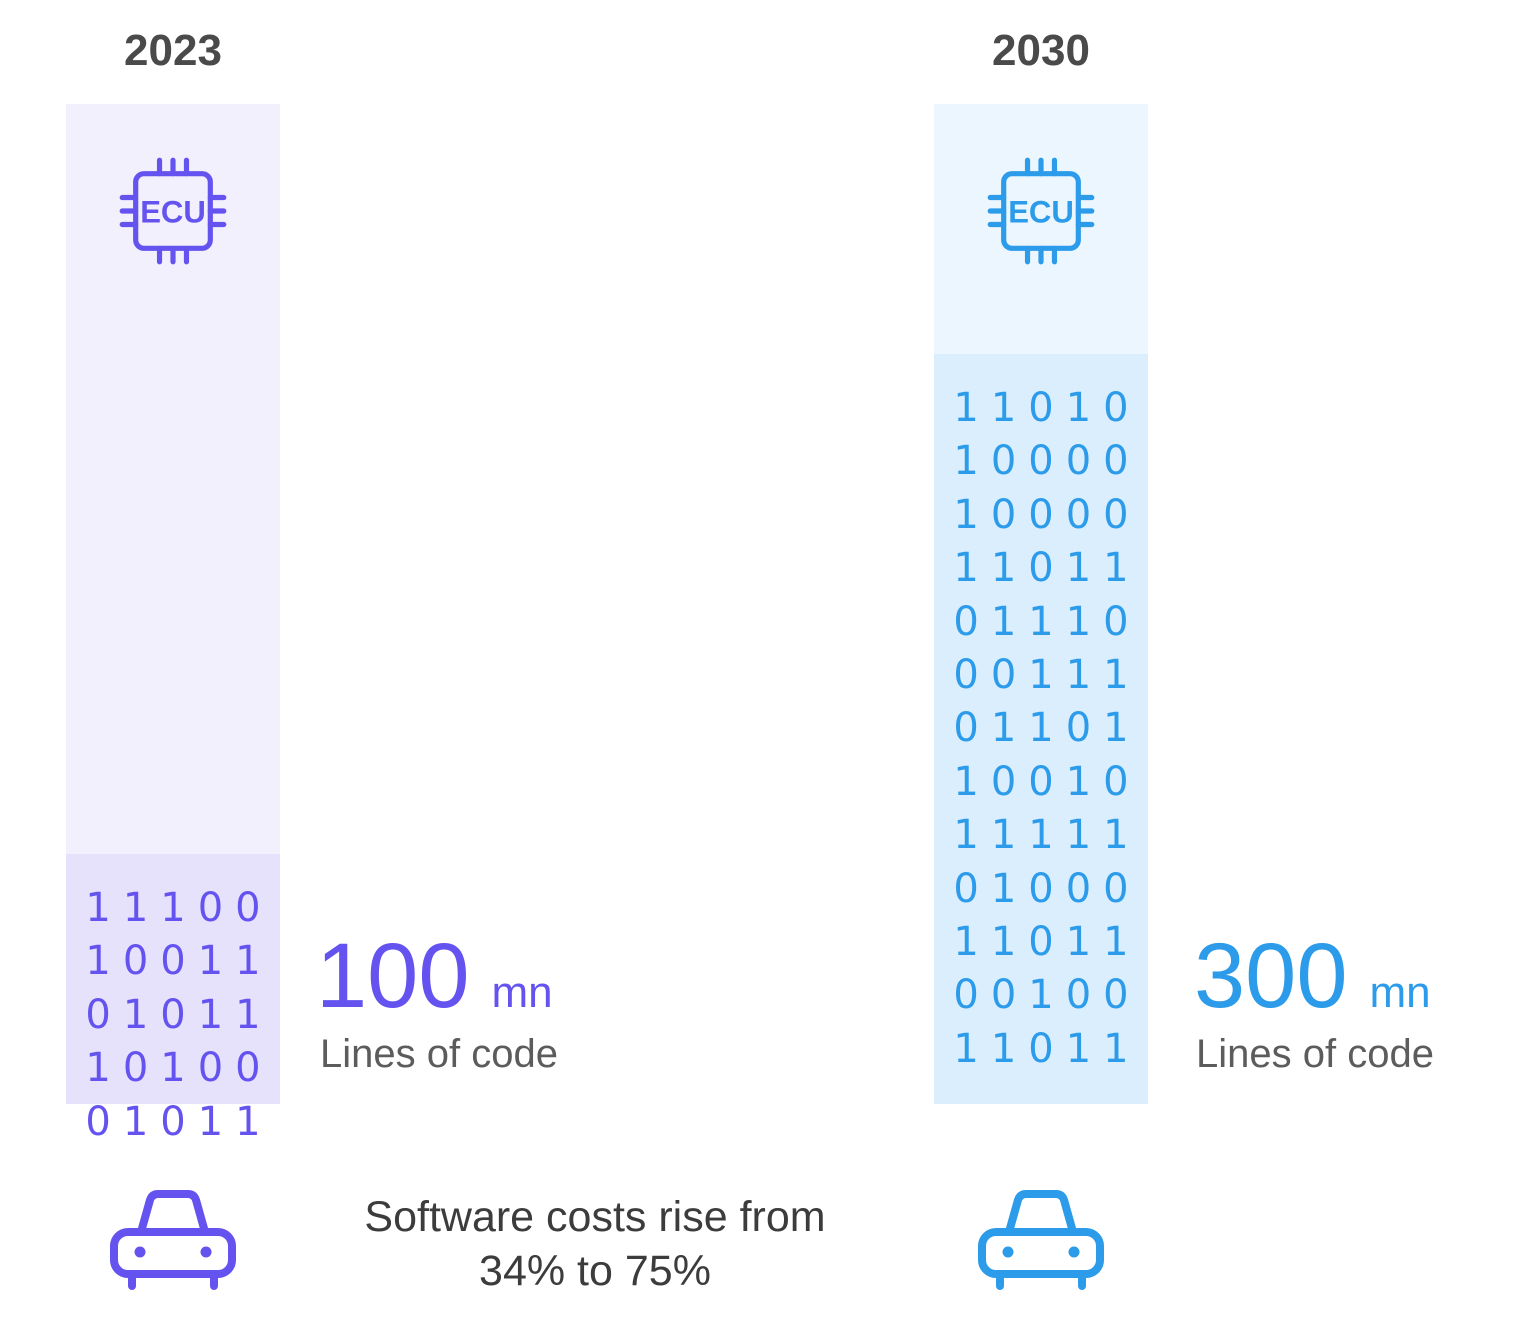 The height and width of the screenshot is (1320, 1520). Describe the element at coordinates (179, 908) in the screenshot. I see `binary-row: 11100` at that location.